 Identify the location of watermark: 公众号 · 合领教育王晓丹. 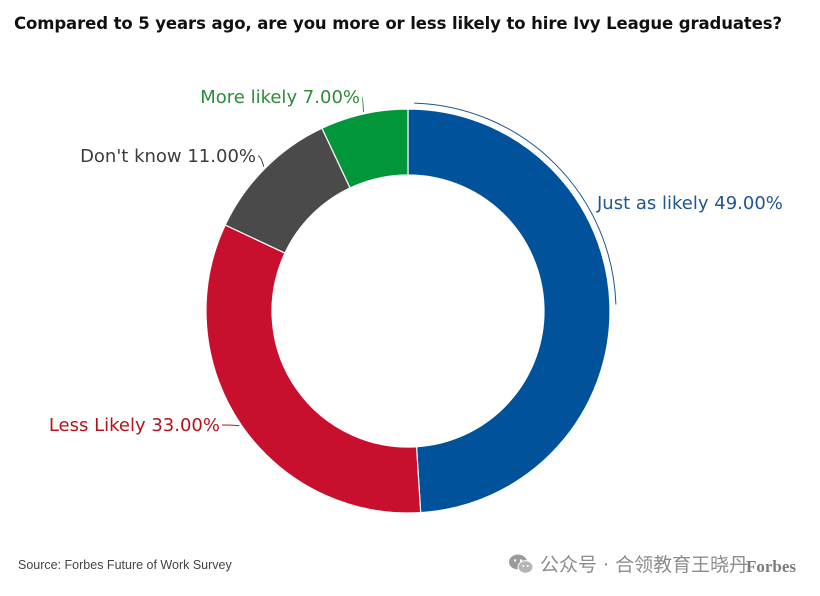
(628, 563).